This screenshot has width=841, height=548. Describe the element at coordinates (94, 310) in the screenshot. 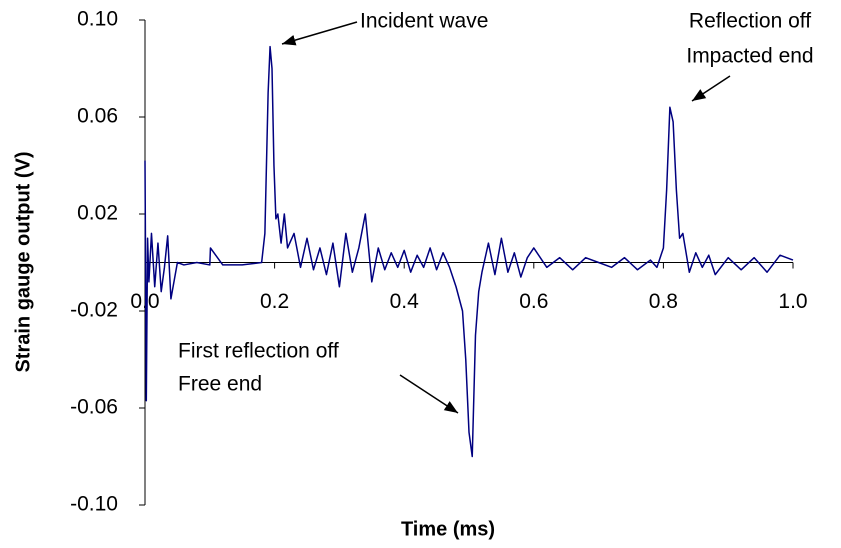

I see `y-tick-label: -0.02` at that location.